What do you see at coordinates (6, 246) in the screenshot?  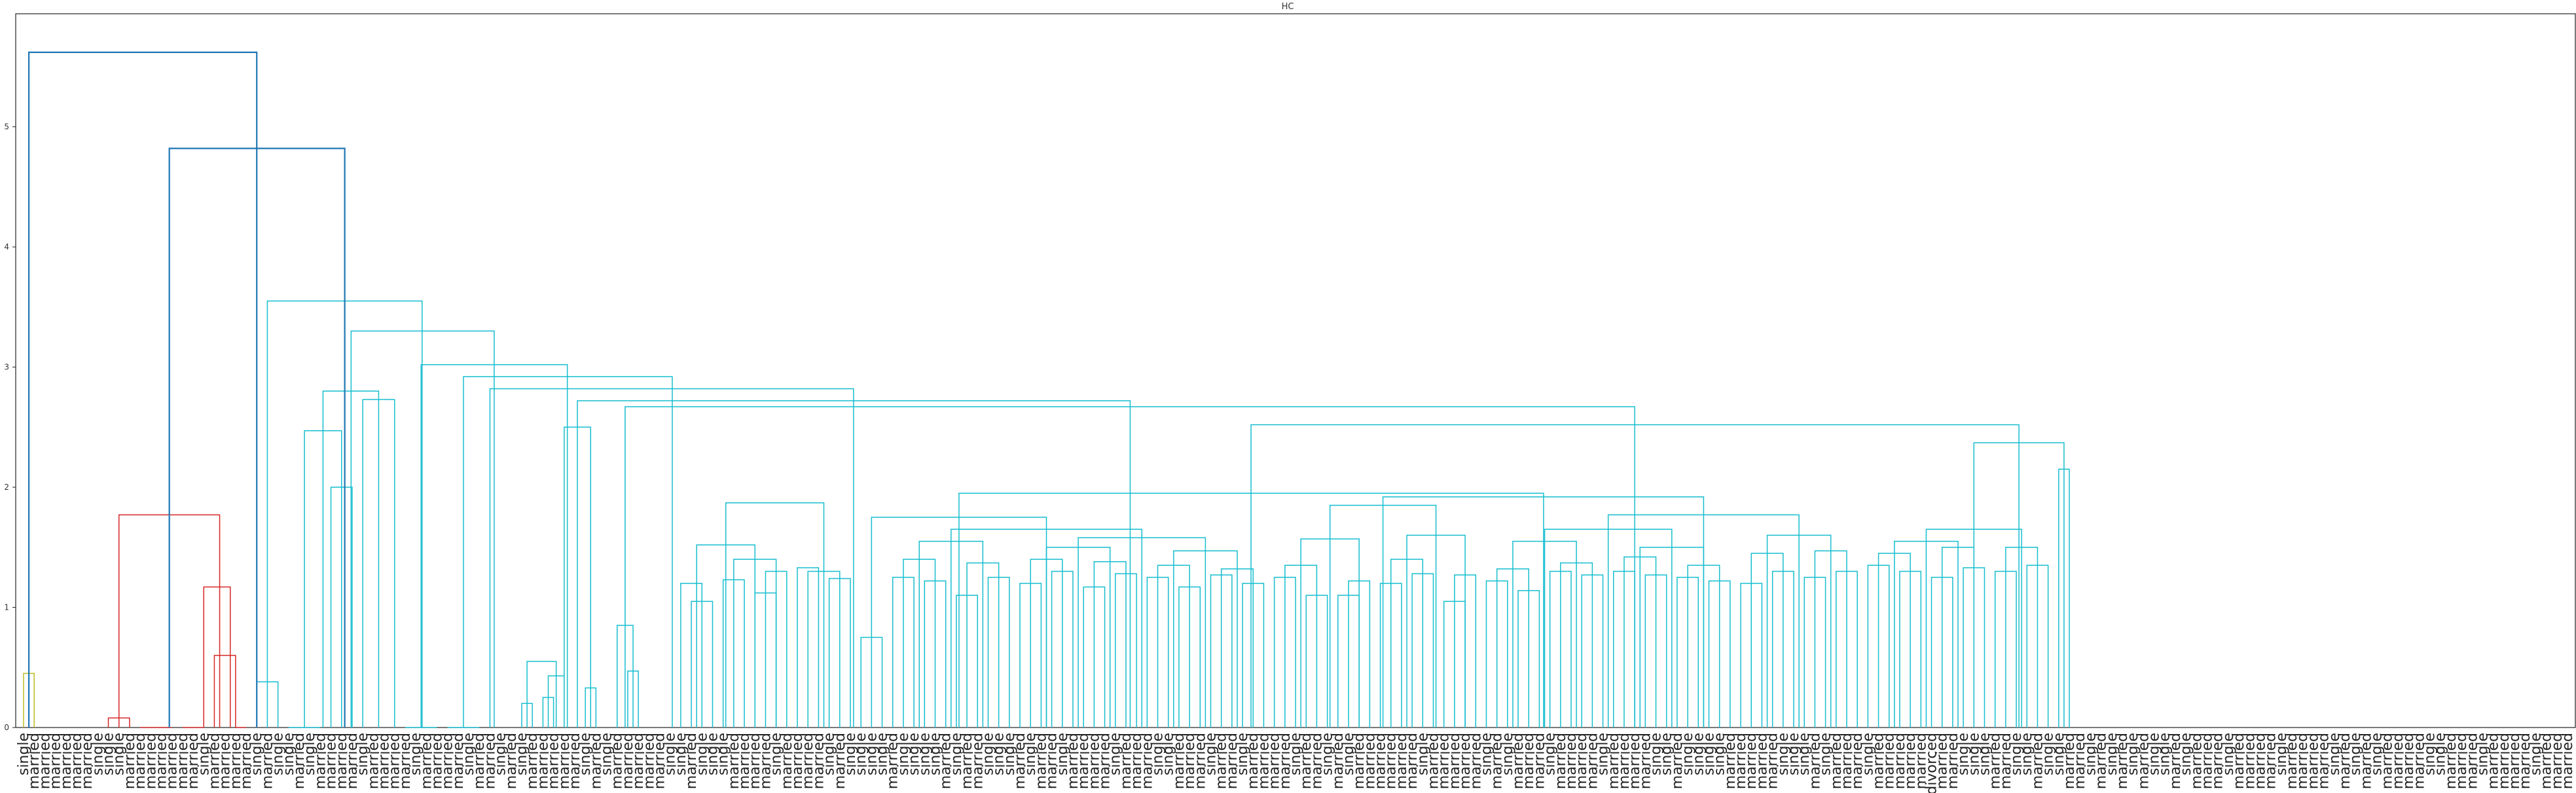 I see `y-tick-label: 4` at bounding box center [6, 246].